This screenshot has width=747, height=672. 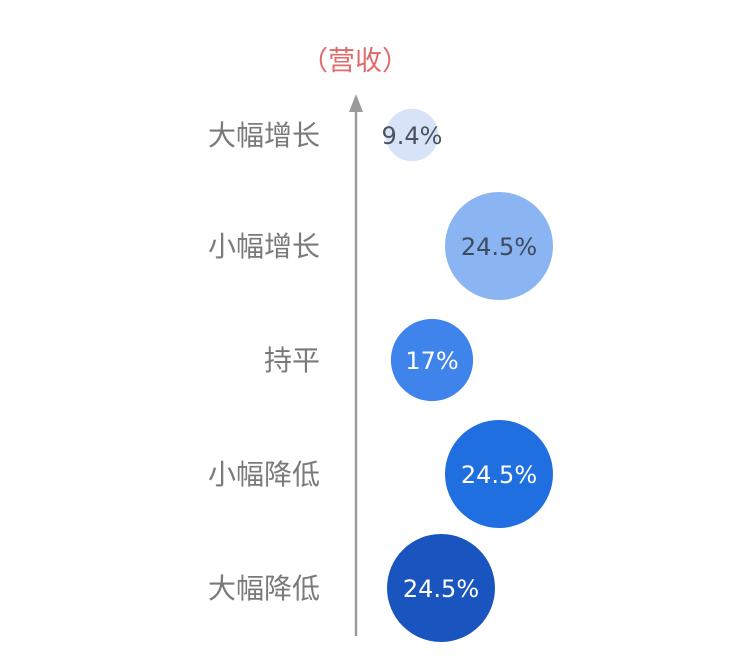 What do you see at coordinates (264, 588) in the screenshot?
I see `category-label: 大幅降低` at bounding box center [264, 588].